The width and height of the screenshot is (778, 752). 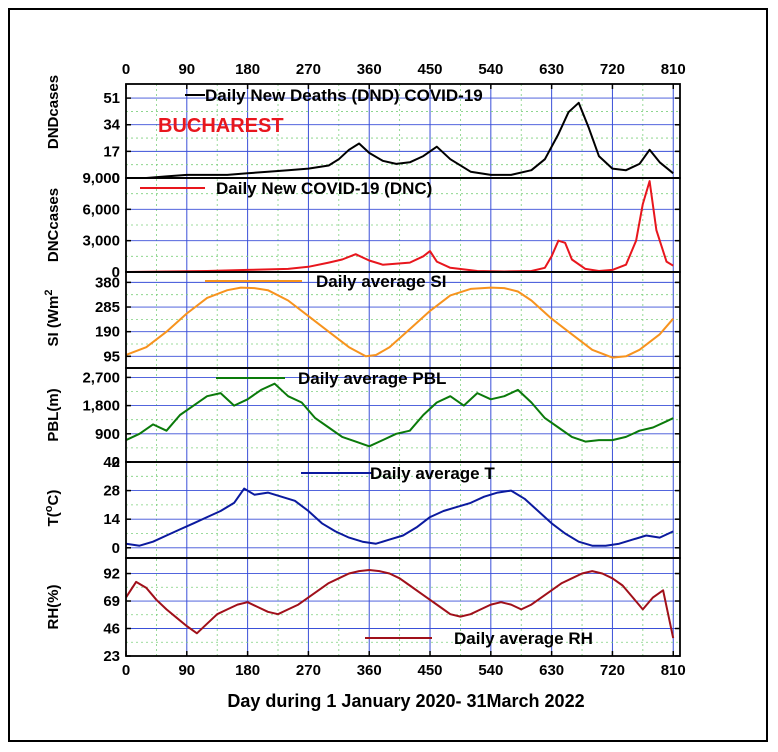 I want to click on y-axis-title: RH(%), so click(x=53, y=607).